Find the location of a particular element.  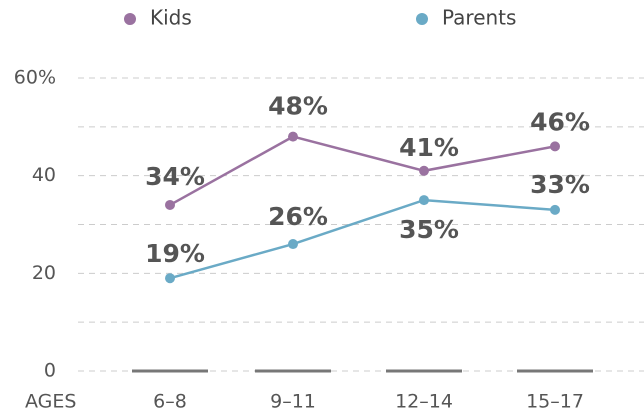

y-tick-label: 0 is located at coordinates (50, 371).